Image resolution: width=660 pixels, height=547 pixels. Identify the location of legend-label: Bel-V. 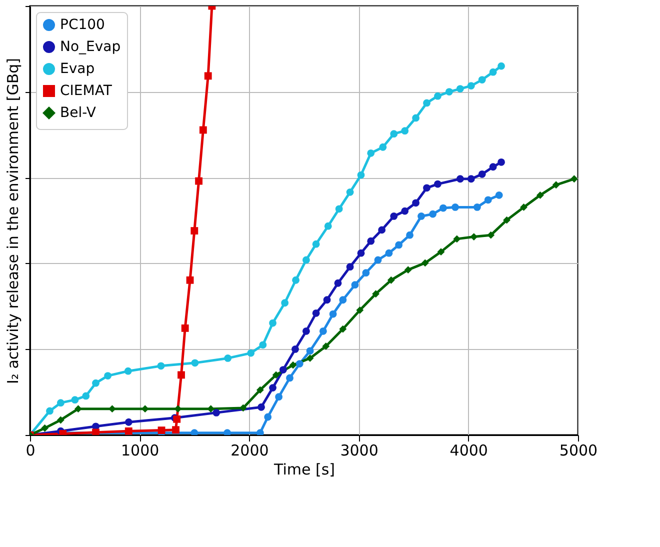
(78, 113).